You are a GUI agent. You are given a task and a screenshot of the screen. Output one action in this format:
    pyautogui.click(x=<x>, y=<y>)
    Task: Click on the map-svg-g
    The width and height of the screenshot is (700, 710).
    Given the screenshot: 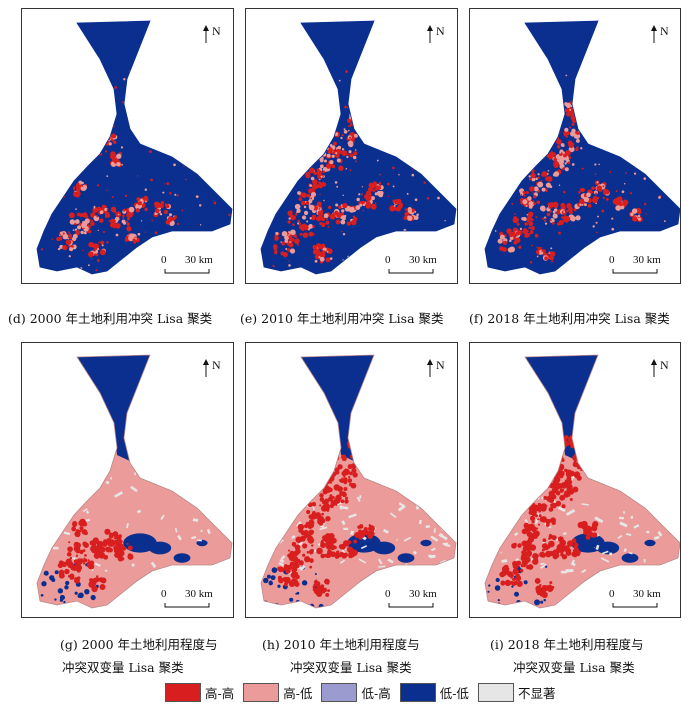 What is the action you would take?
    pyautogui.click(x=134, y=481)
    